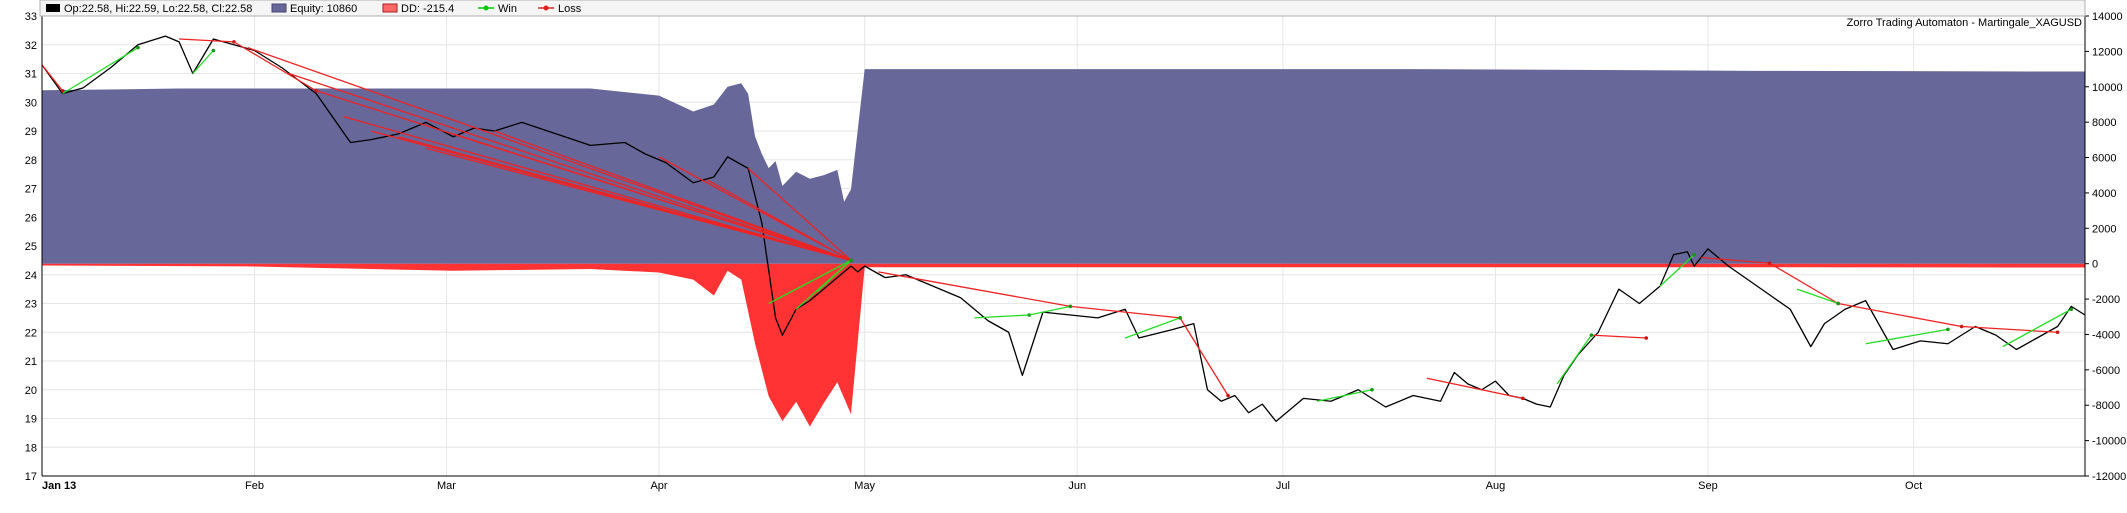 The image size is (2127, 513). Describe the element at coordinates (31, 132) in the screenshot. I see `price-tick-label: 29` at that location.